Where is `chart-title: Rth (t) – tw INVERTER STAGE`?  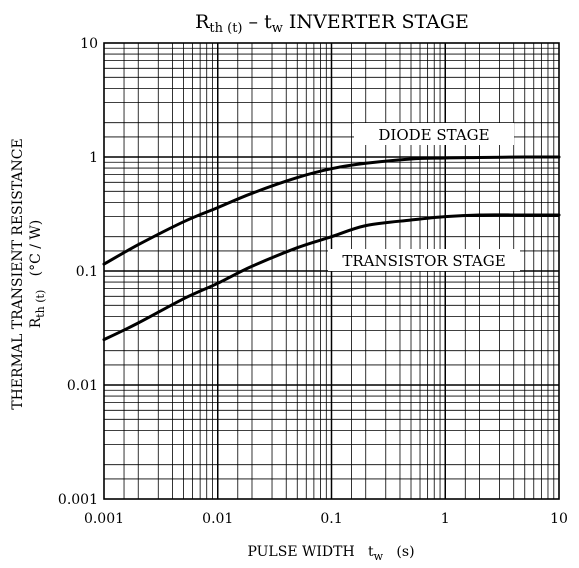
chart-title: Rth (t) – tw INVERTER STAGE is located at coordinates (332, 23).